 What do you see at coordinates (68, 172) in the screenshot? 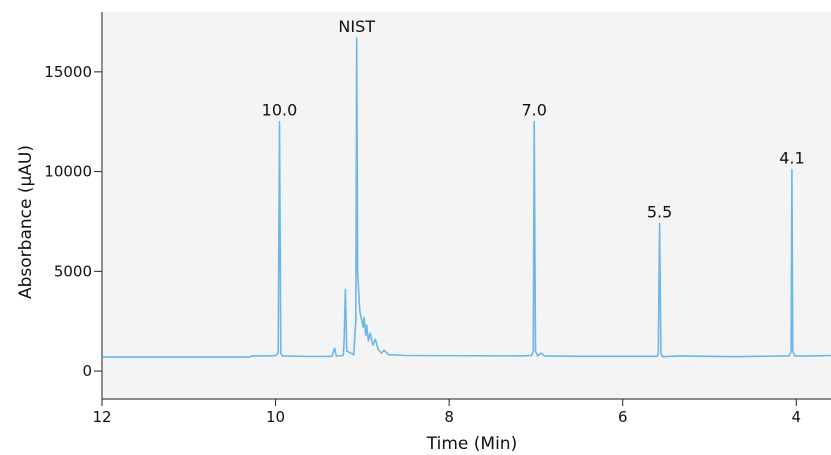
I see `y-tick-label: 10000` at bounding box center [68, 172].